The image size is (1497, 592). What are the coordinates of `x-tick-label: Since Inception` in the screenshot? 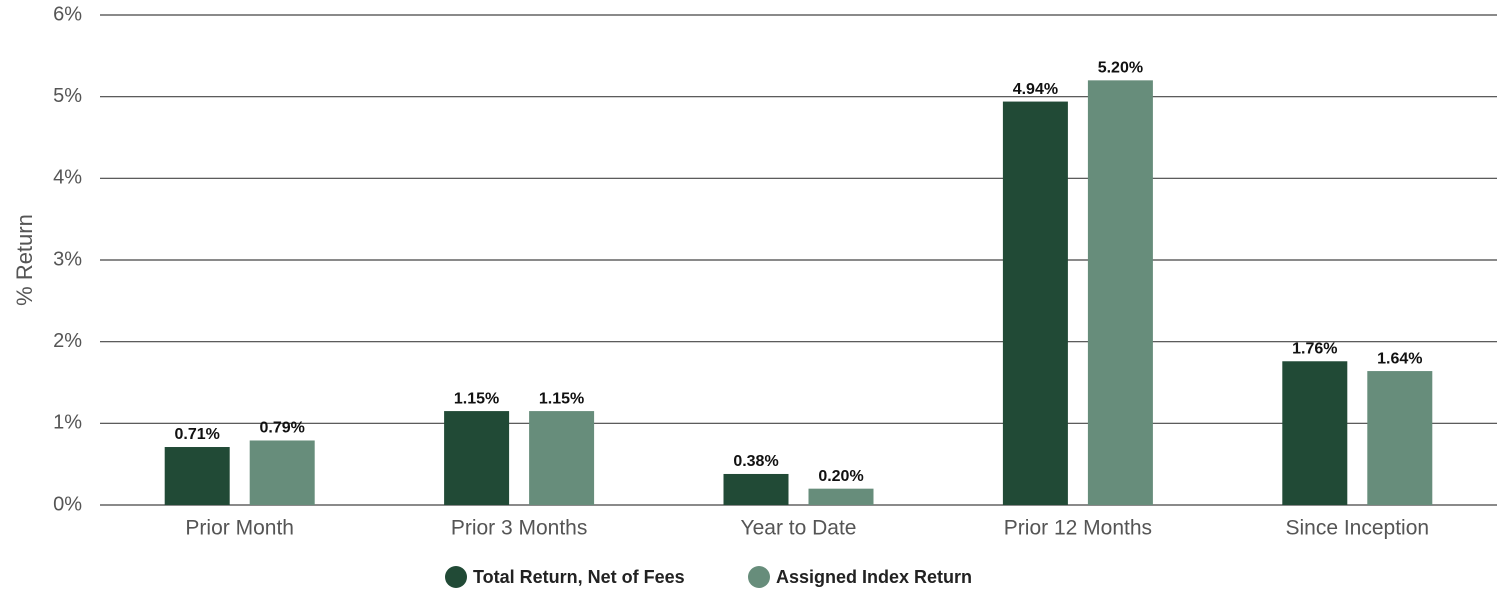 It's located at (1357, 528).